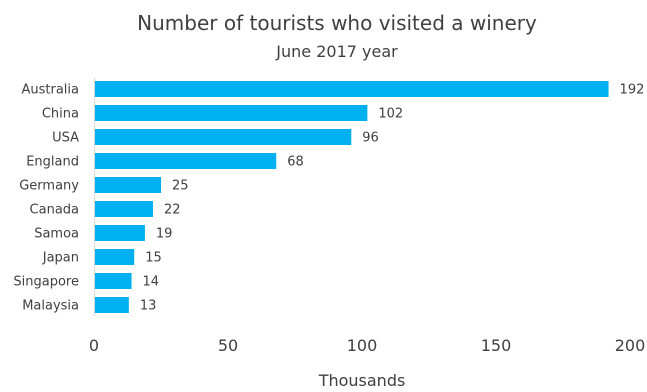 The height and width of the screenshot is (392, 647). What do you see at coordinates (128, 185) in the screenshot?
I see `bar-germany` at bounding box center [128, 185].